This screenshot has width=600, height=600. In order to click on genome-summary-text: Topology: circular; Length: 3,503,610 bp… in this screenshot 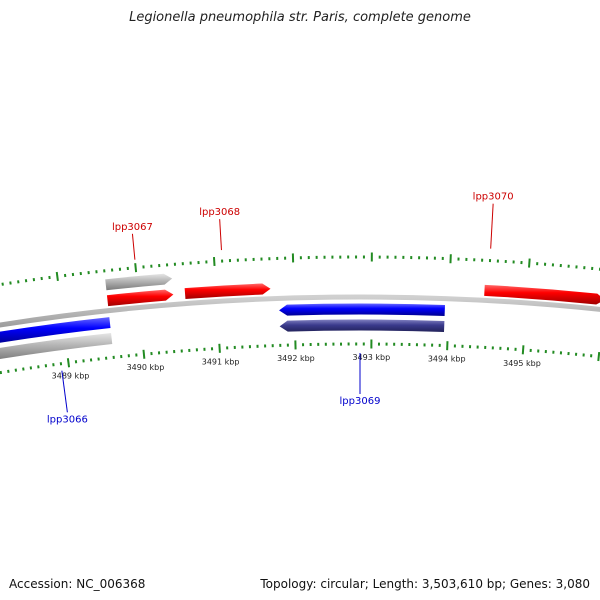, I will do `click(425, 584)`.